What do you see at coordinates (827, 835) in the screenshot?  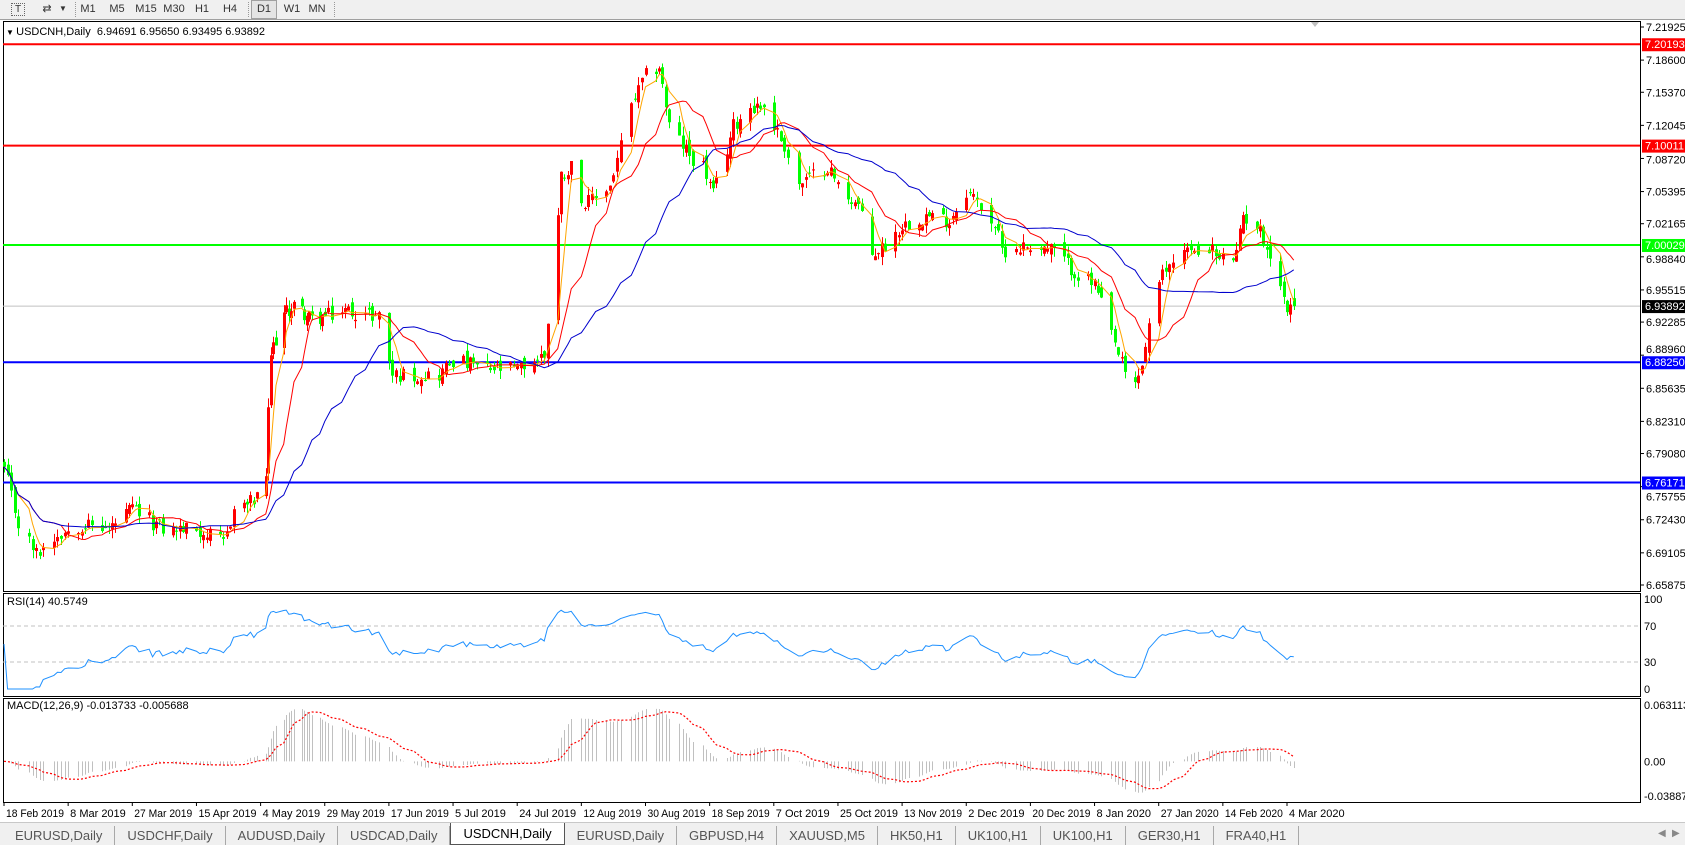 I see `tab-xauusd-m5: XAUUSD,M5` at bounding box center [827, 835].